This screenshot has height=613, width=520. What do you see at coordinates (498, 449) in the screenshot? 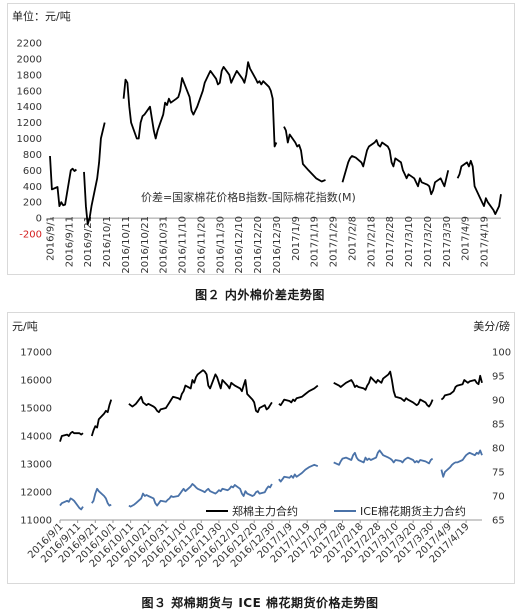
I see `y2-tick-label: 80` at bounding box center [498, 449].